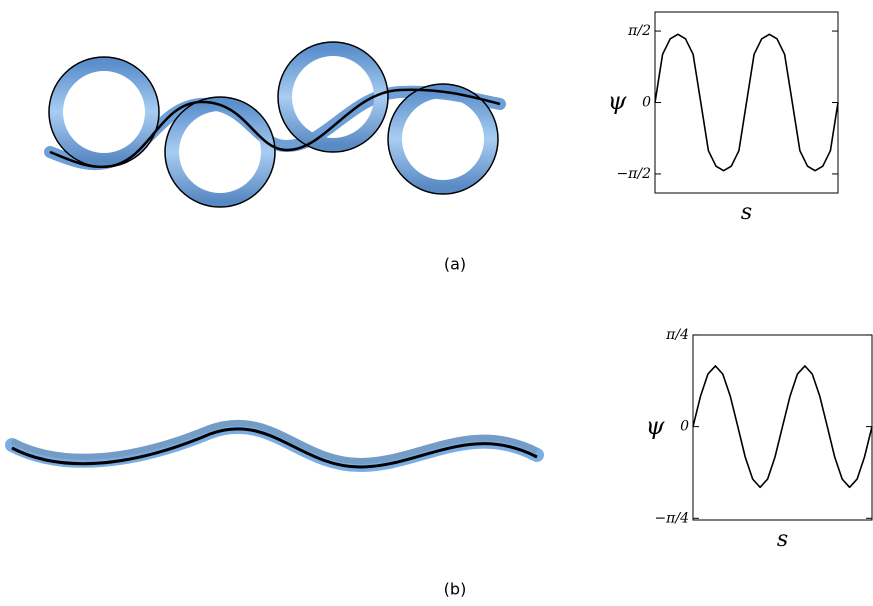 Image resolution: width=873 pixels, height=606 pixels. I want to click on illustration-b, so click(274, 446).